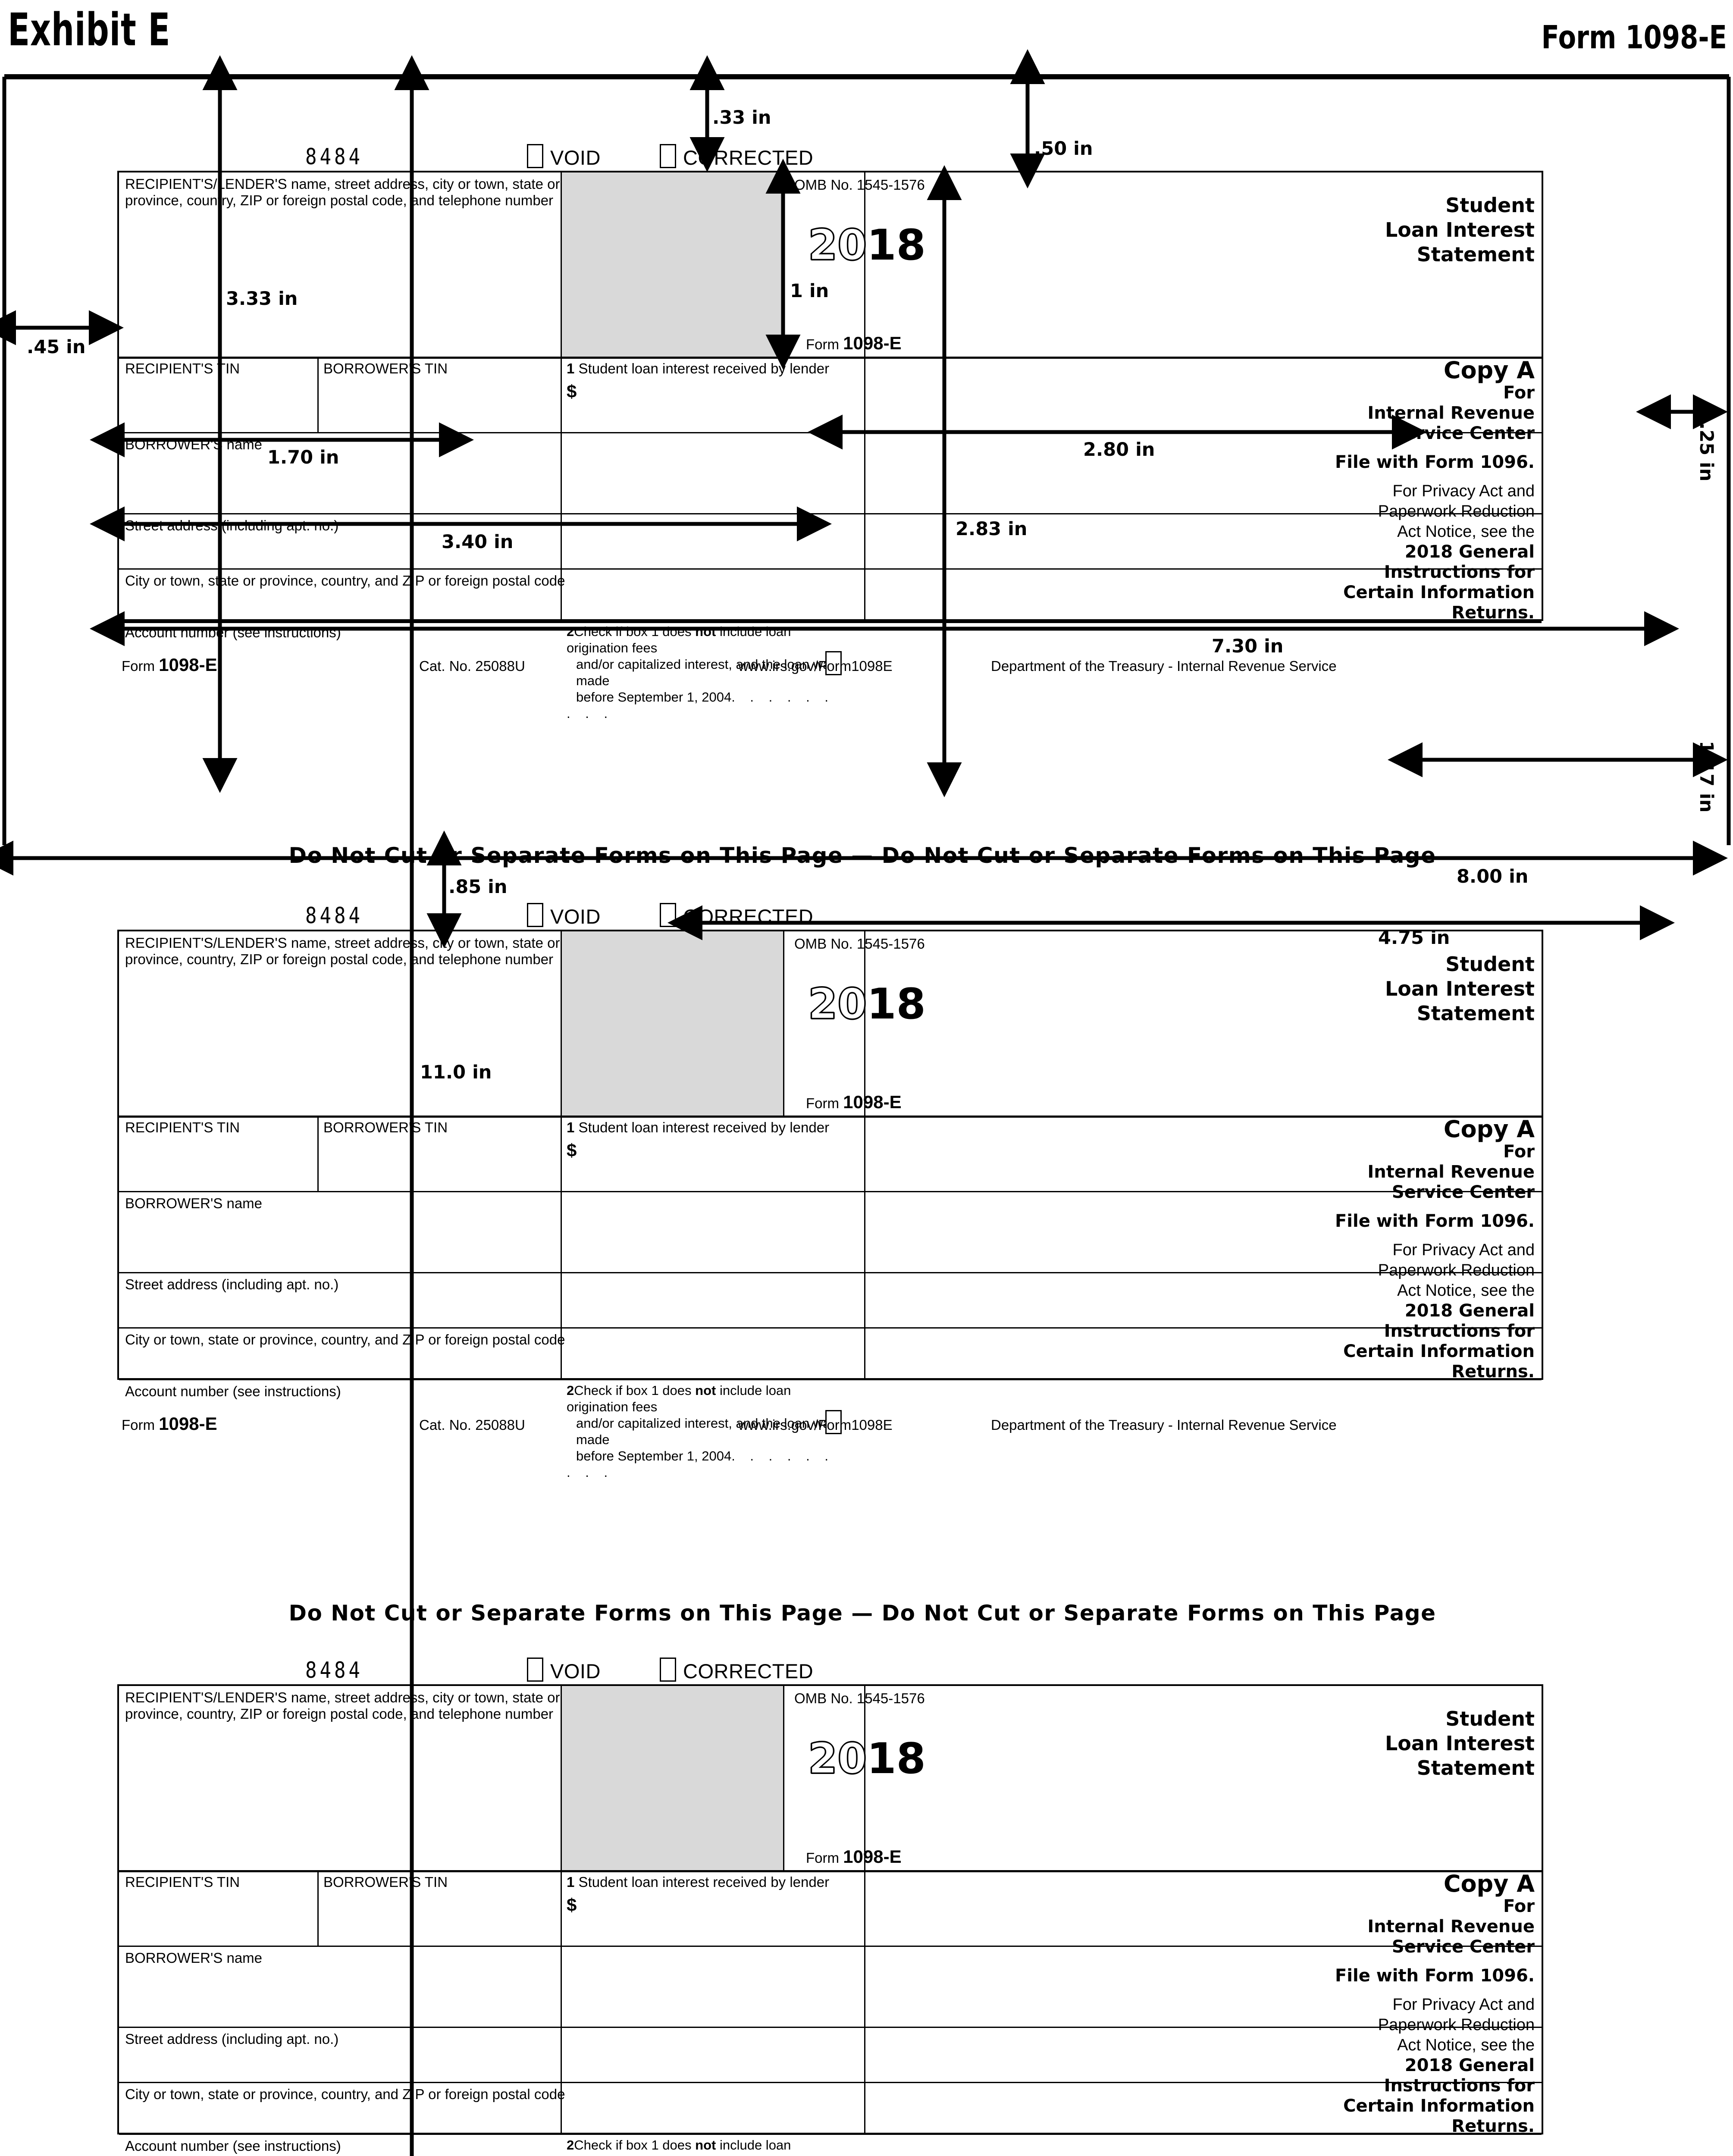 This screenshot has height=2156, width=1733. Describe the element at coordinates (741, 117) in the screenshot. I see `dimension-label-033: .33 in` at that location.